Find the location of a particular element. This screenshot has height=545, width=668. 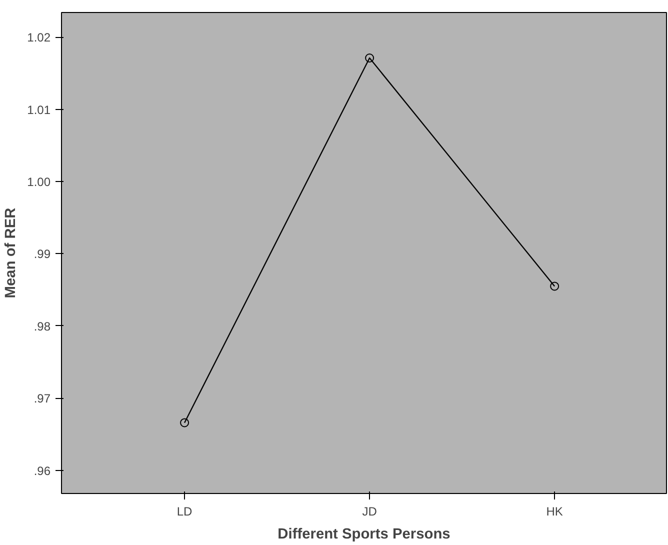

y-tick-label: .97 is located at coordinates (42, 399).